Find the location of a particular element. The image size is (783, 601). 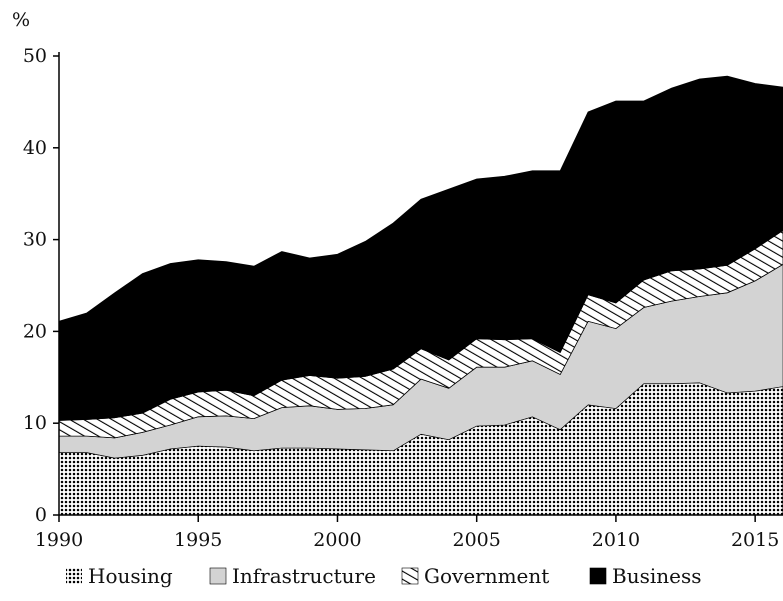

y-tick-label: 20 is located at coordinates (35, 331).